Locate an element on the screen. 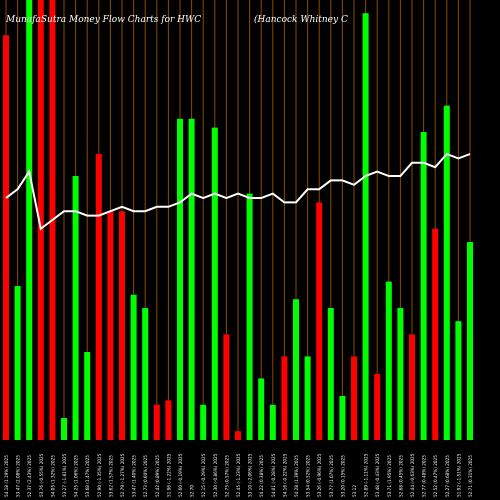  x-tick-label: 53.47 (2.08%) 2025 is located at coordinates (18, 476).